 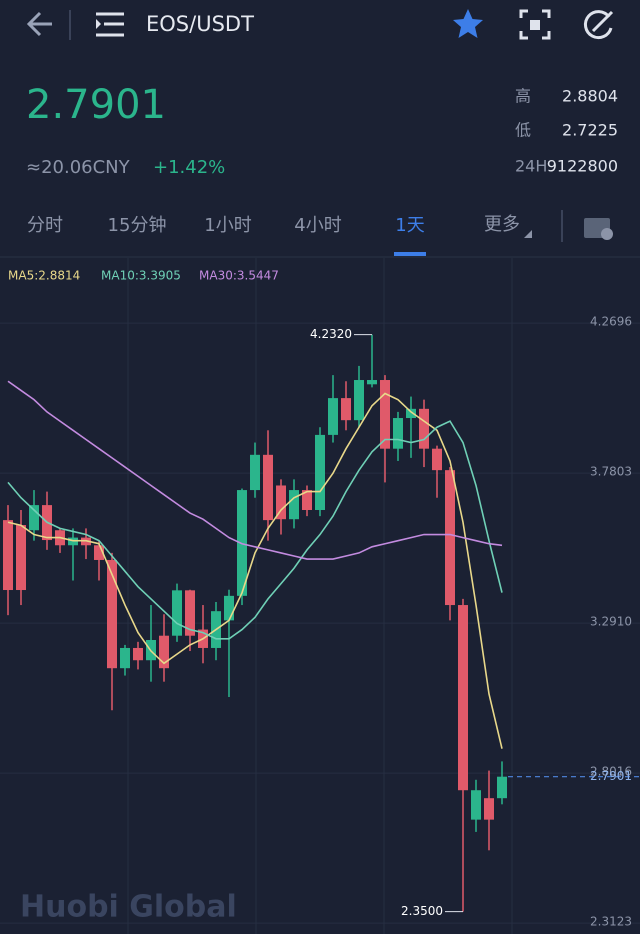 What do you see at coordinates (227, 225) in the screenshot?
I see `tab: 1小时` at bounding box center [227, 225].